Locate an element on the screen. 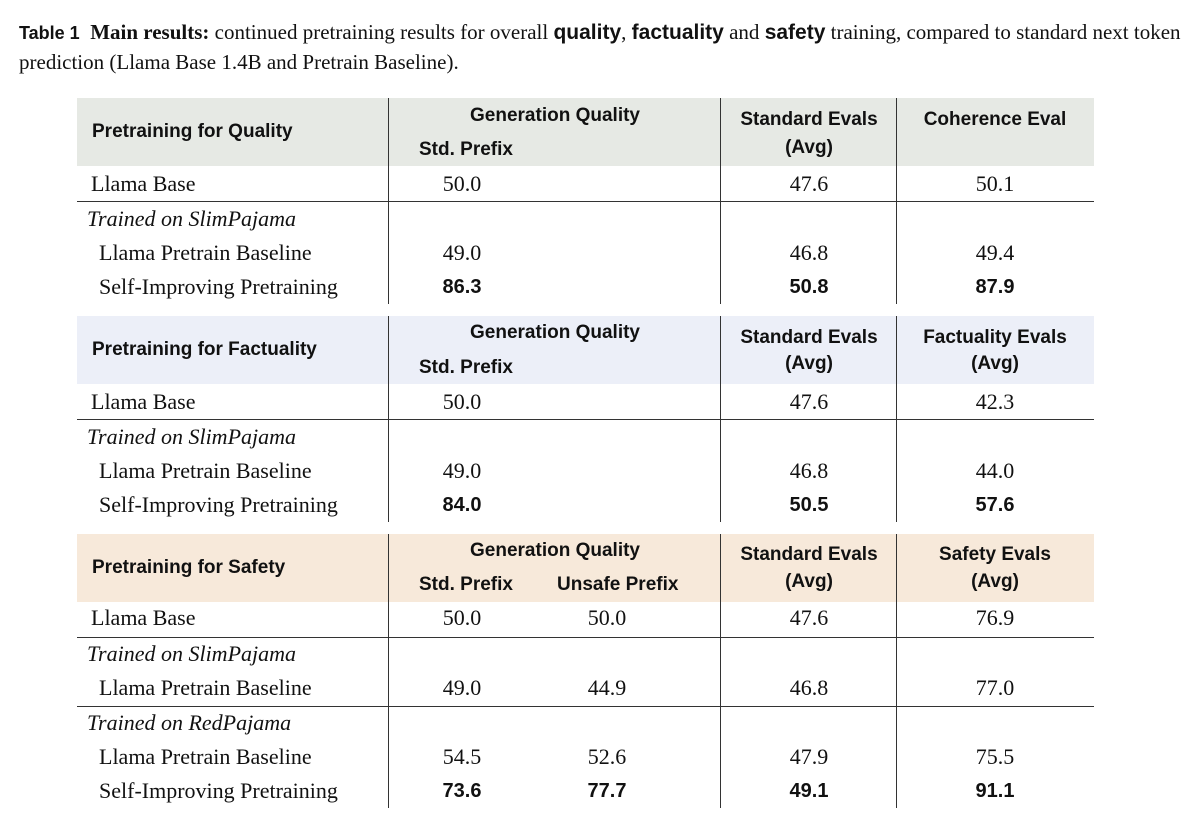 This screenshot has width=1200, height=839. cell-factuality-evals: 44.0 is located at coordinates (995, 470).